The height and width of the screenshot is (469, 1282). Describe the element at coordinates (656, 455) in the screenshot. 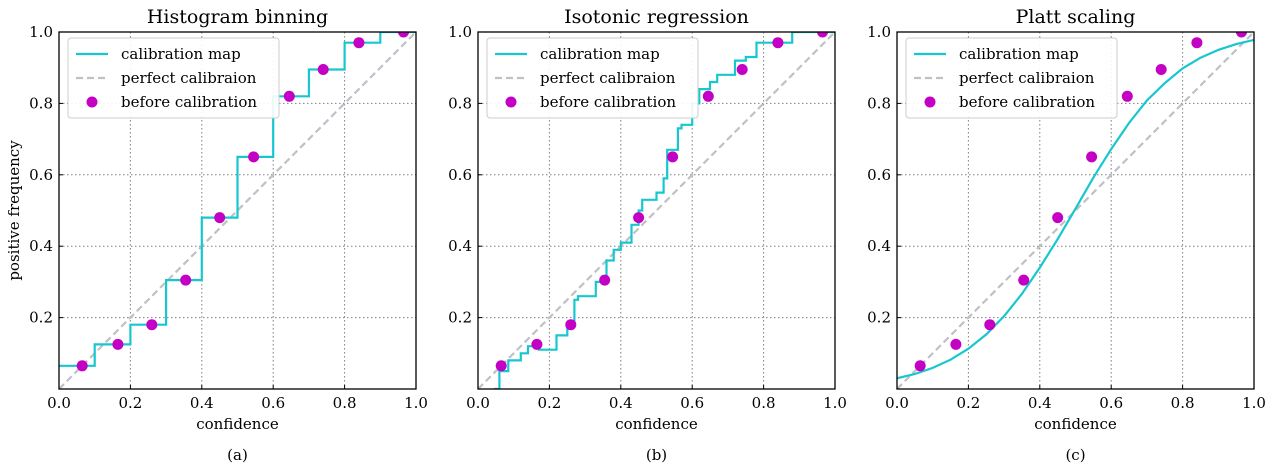

I see `panel-caption: (b)` at that location.